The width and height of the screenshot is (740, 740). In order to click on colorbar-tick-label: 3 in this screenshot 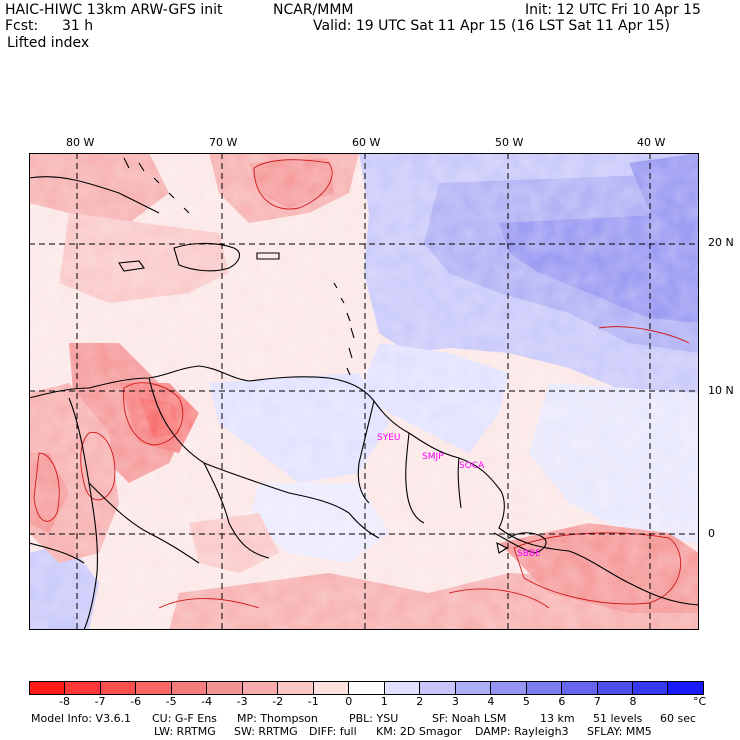, I will do `click(455, 701)`.